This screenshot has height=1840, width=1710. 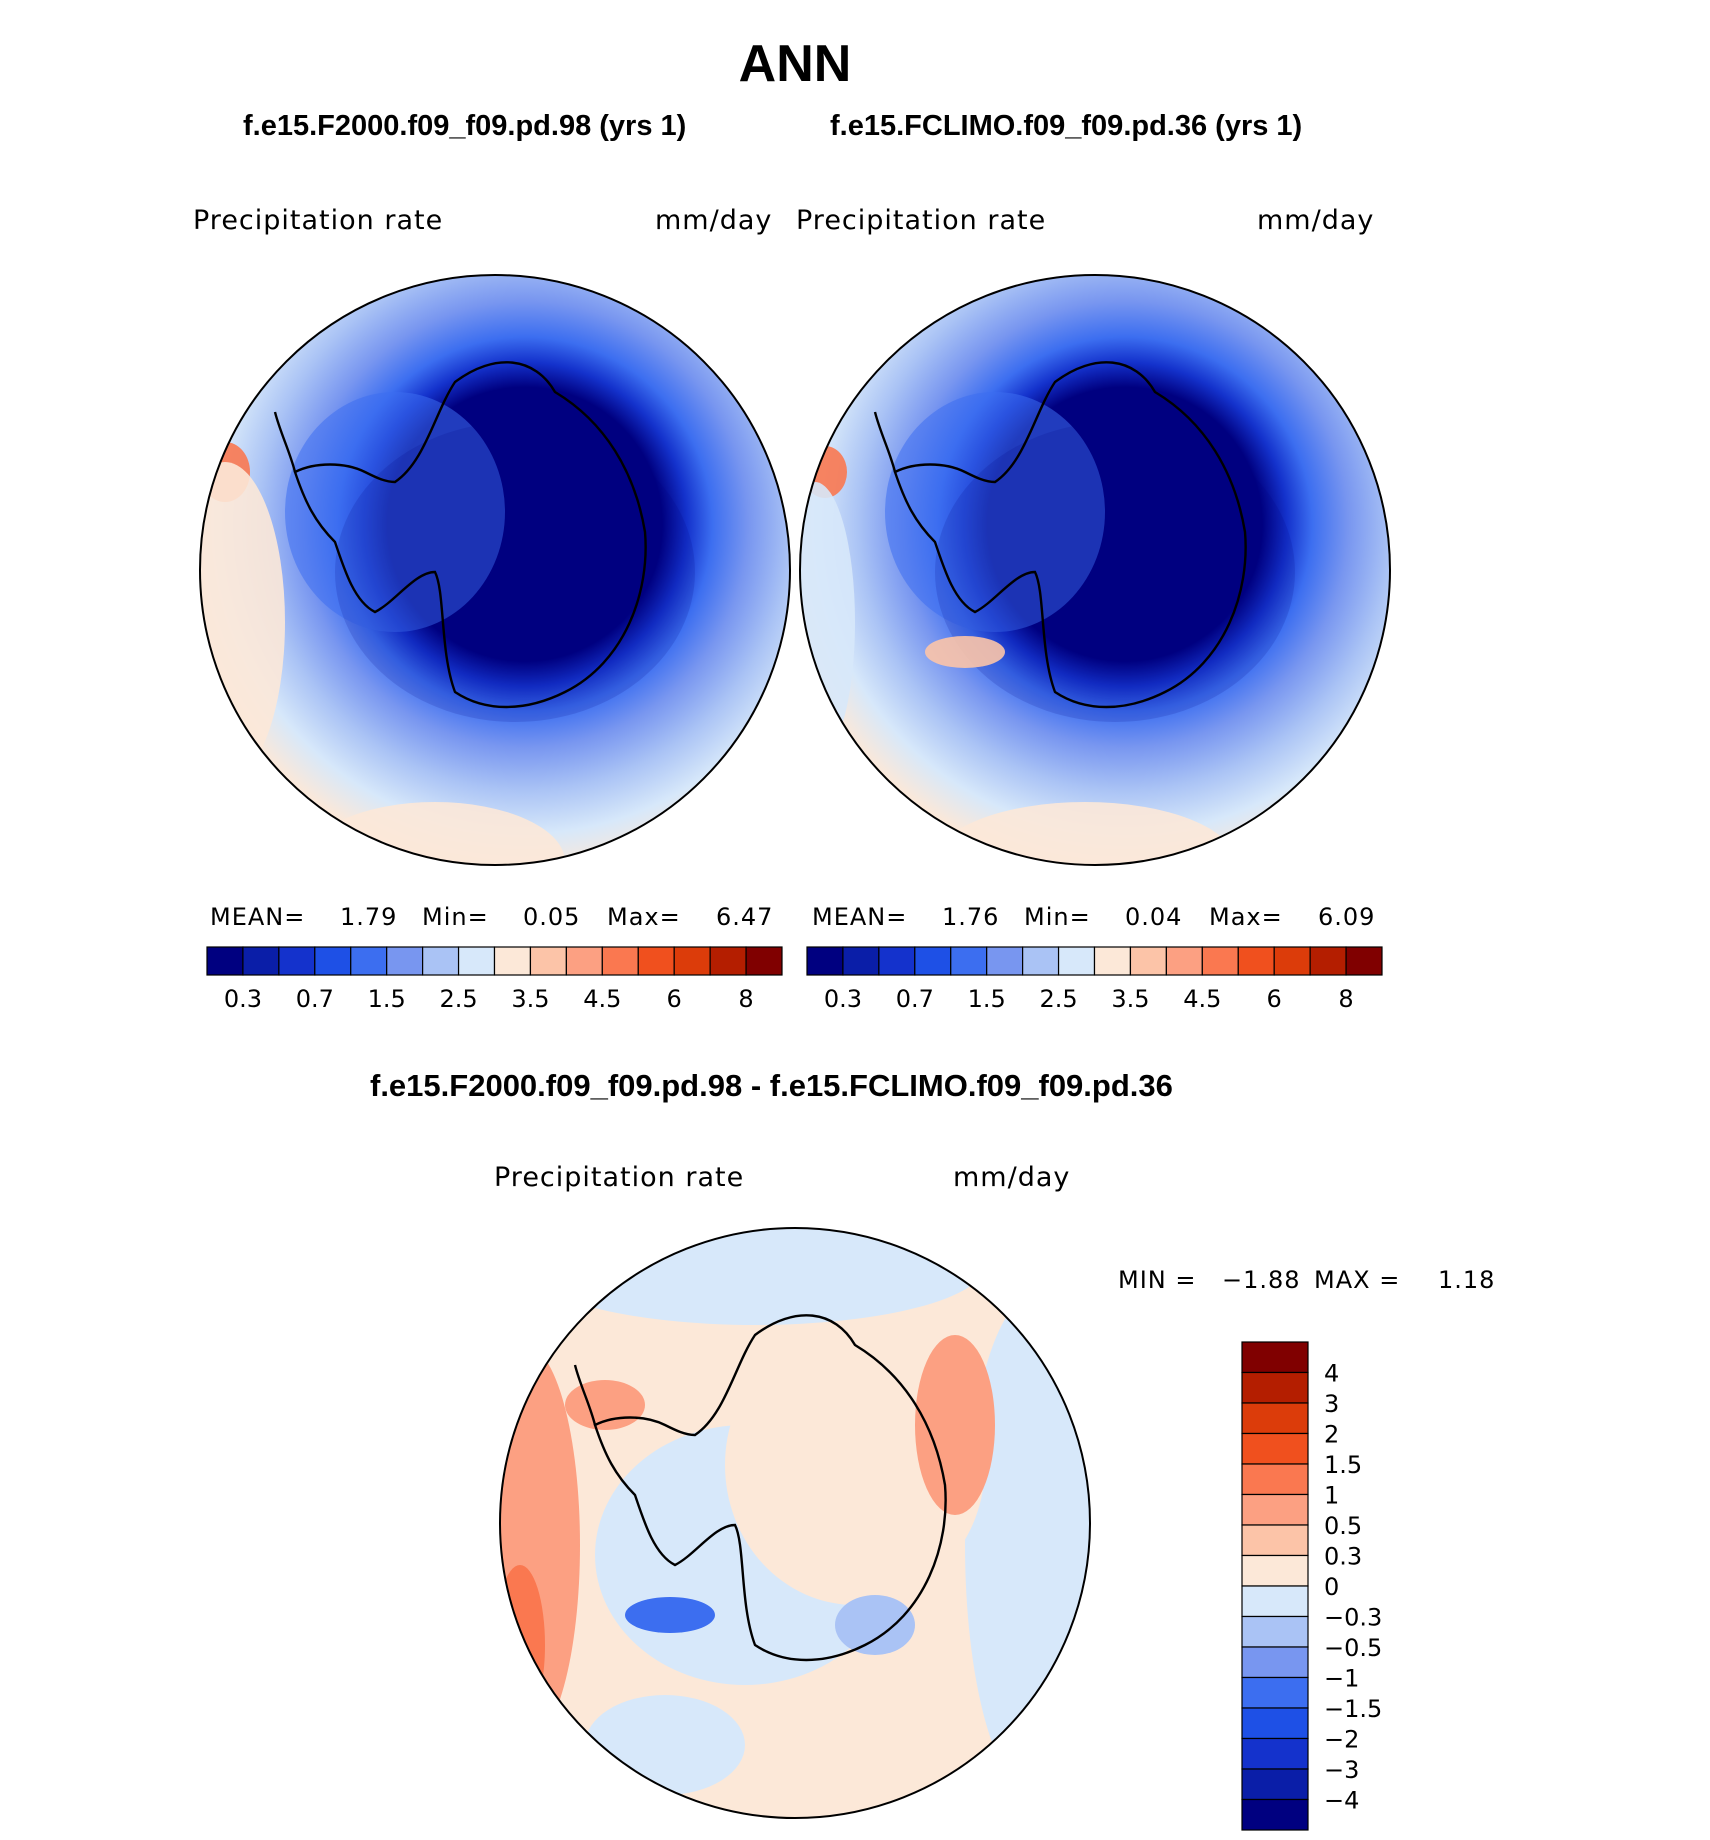 What do you see at coordinates (1341, 1740) in the screenshot?
I see `diff-colorbar-label: −2` at bounding box center [1341, 1740].